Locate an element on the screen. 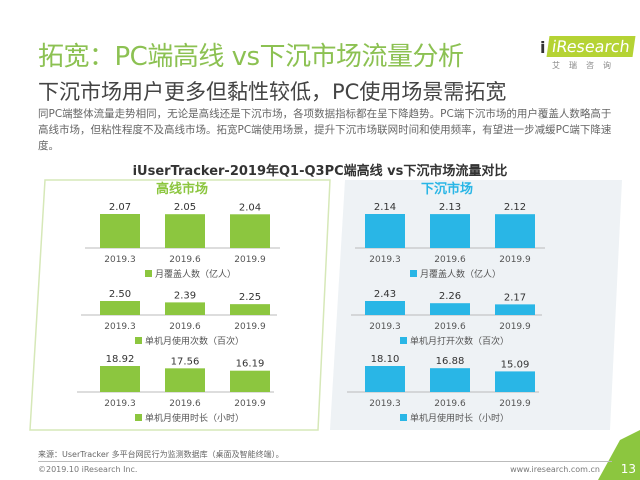 This screenshot has height=480, width=640. iresearch-logo: i iResearch 艾瑞咨询 is located at coordinates (588, 53).